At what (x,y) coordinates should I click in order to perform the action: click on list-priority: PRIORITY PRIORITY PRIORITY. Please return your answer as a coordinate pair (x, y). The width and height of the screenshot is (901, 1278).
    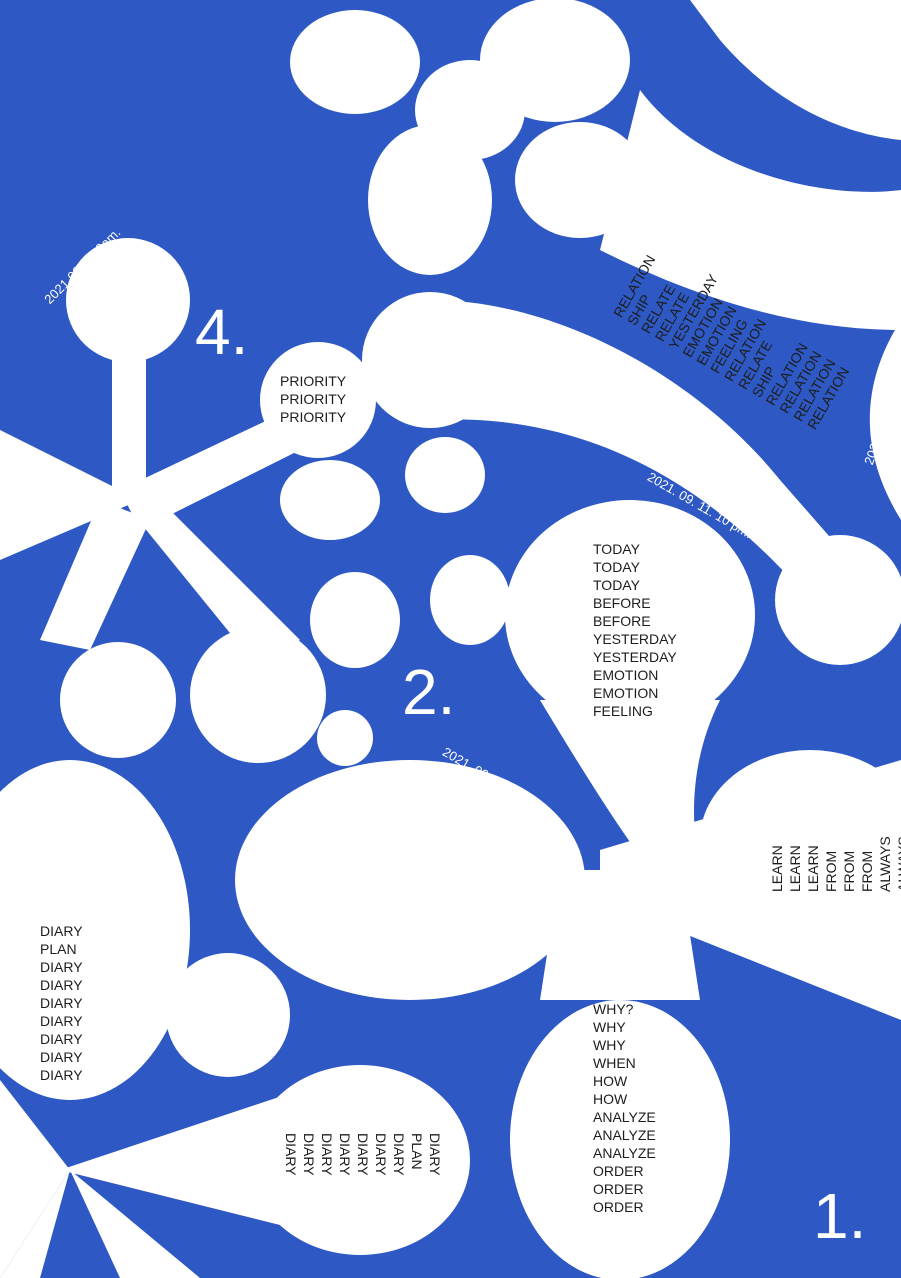
    Looking at the image, I should click on (313, 399).